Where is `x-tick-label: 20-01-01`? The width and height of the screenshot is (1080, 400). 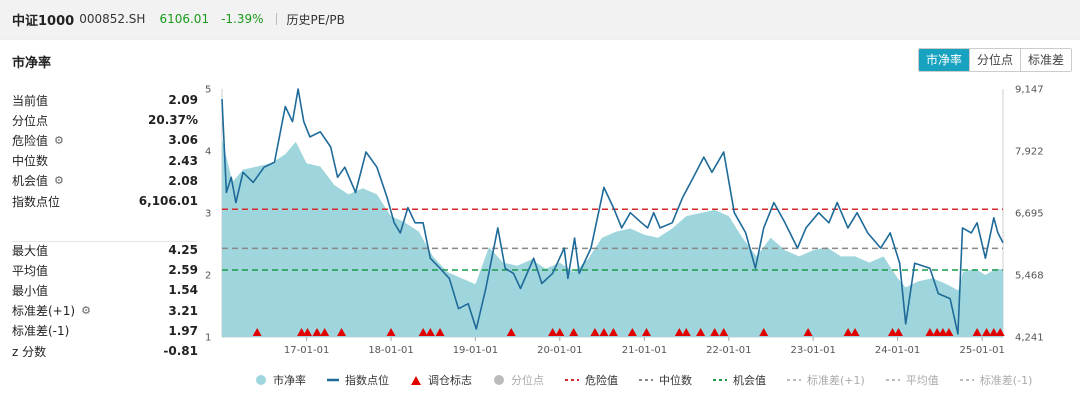
x-tick-label: 20-01-01 is located at coordinates (559, 350).